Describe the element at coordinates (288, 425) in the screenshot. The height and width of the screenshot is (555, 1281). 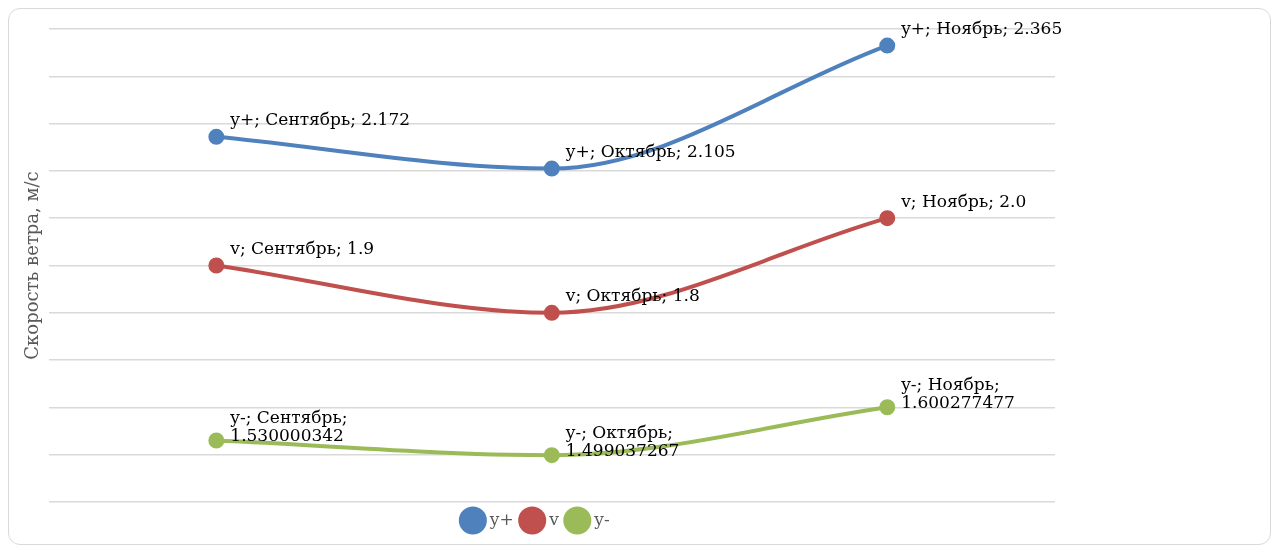
I see `data-label: y-; Сентябрь; 1.530000342` at that location.